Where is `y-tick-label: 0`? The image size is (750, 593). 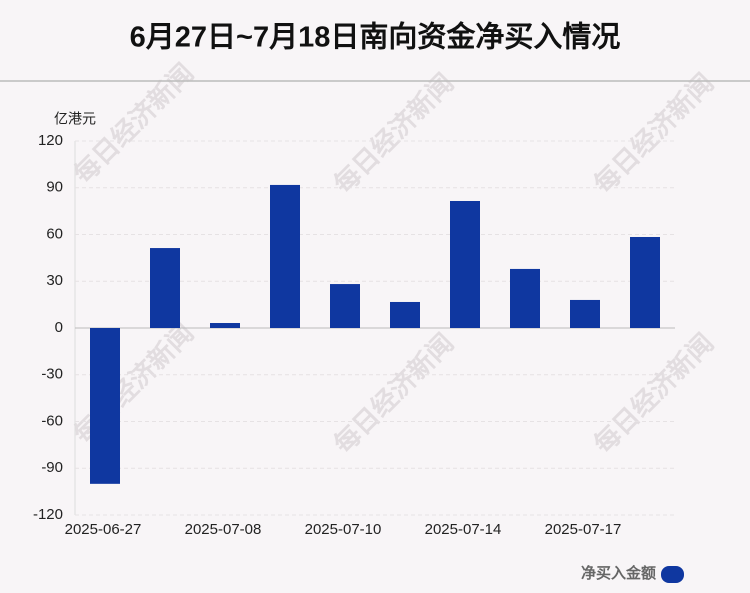
y-tick-label: 0 is located at coordinates (59, 327).